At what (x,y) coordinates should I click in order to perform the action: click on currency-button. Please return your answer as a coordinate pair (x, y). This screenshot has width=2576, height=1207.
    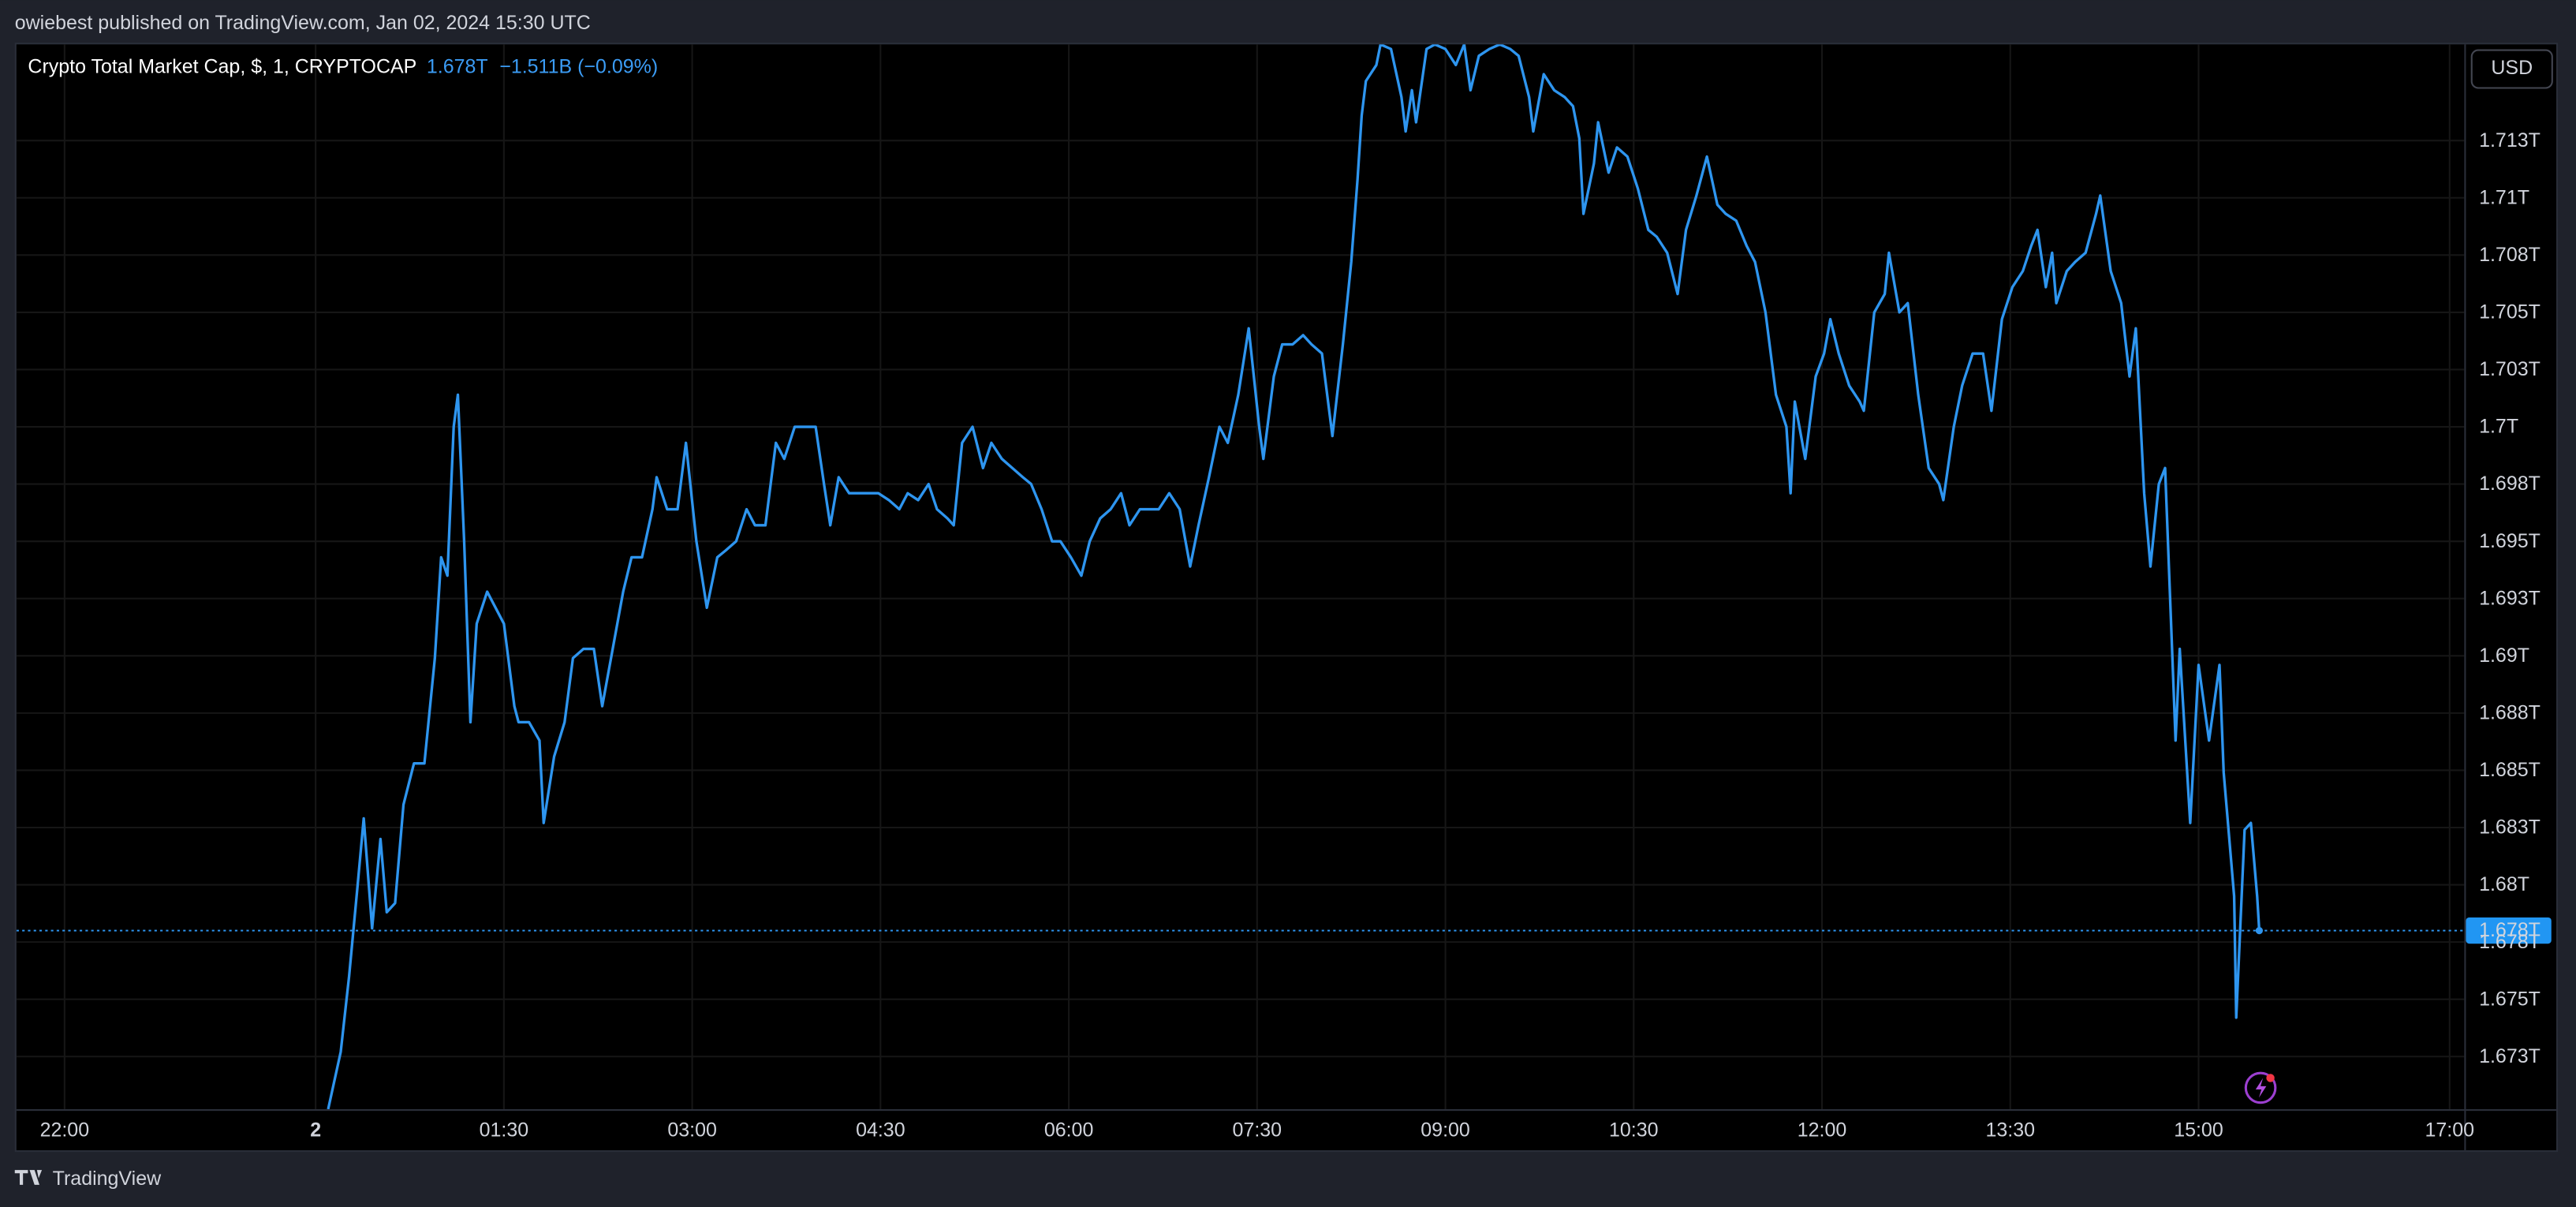
    Looking at the image, I should click on (2511, 69).